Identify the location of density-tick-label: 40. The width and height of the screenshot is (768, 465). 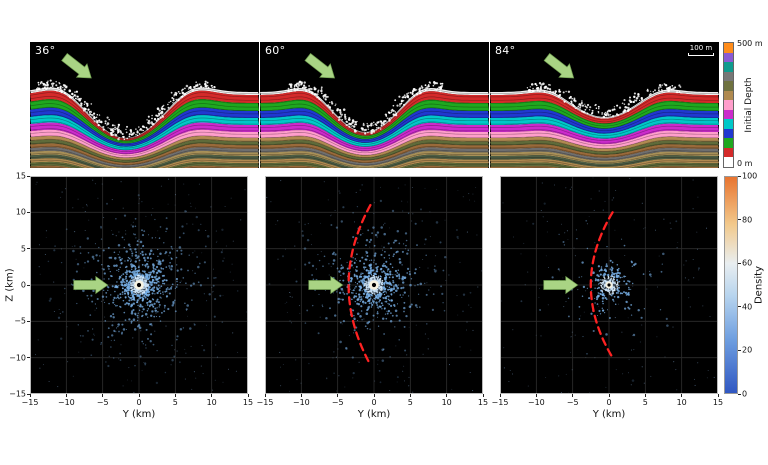
(747, 307).